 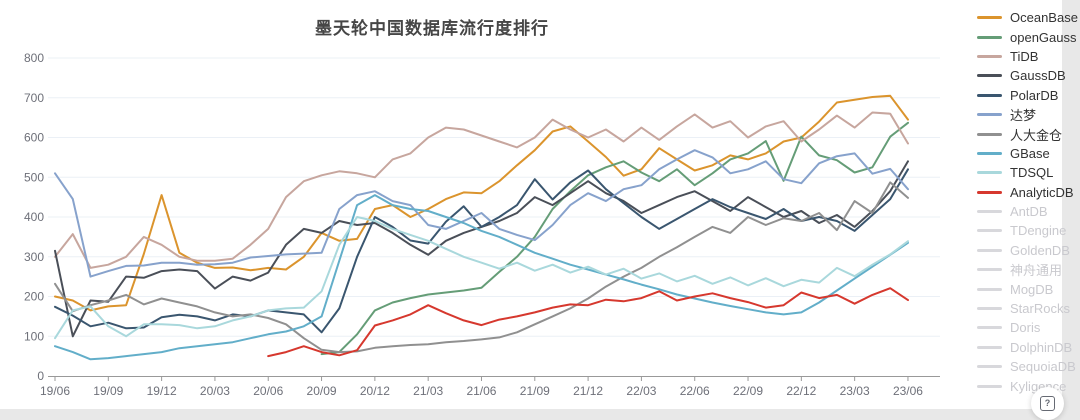 I want to click on x-tick-label: 21/06, so click(x=481, y=391).